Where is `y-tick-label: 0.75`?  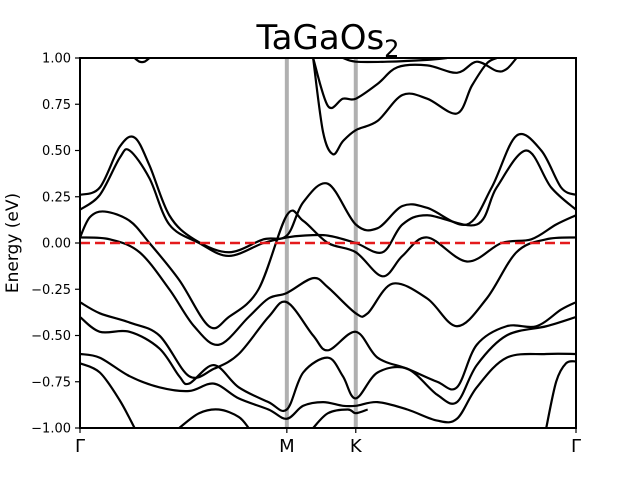
y-tick-label: 0.75 is located at coordinates (56, 105).